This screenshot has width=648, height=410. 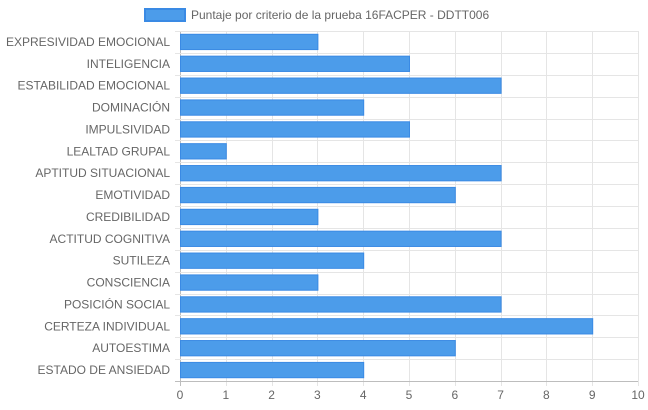 What do you see at coordinates (180, 395) in the screenshot?
I see `x-tick-label: 0` at bounding box center [180, 395].